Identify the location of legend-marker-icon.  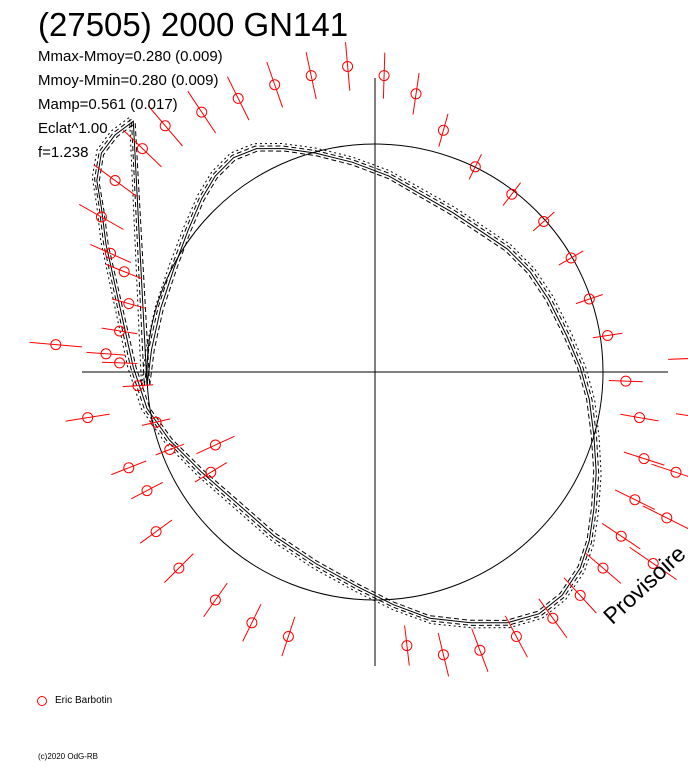
(42, 701).